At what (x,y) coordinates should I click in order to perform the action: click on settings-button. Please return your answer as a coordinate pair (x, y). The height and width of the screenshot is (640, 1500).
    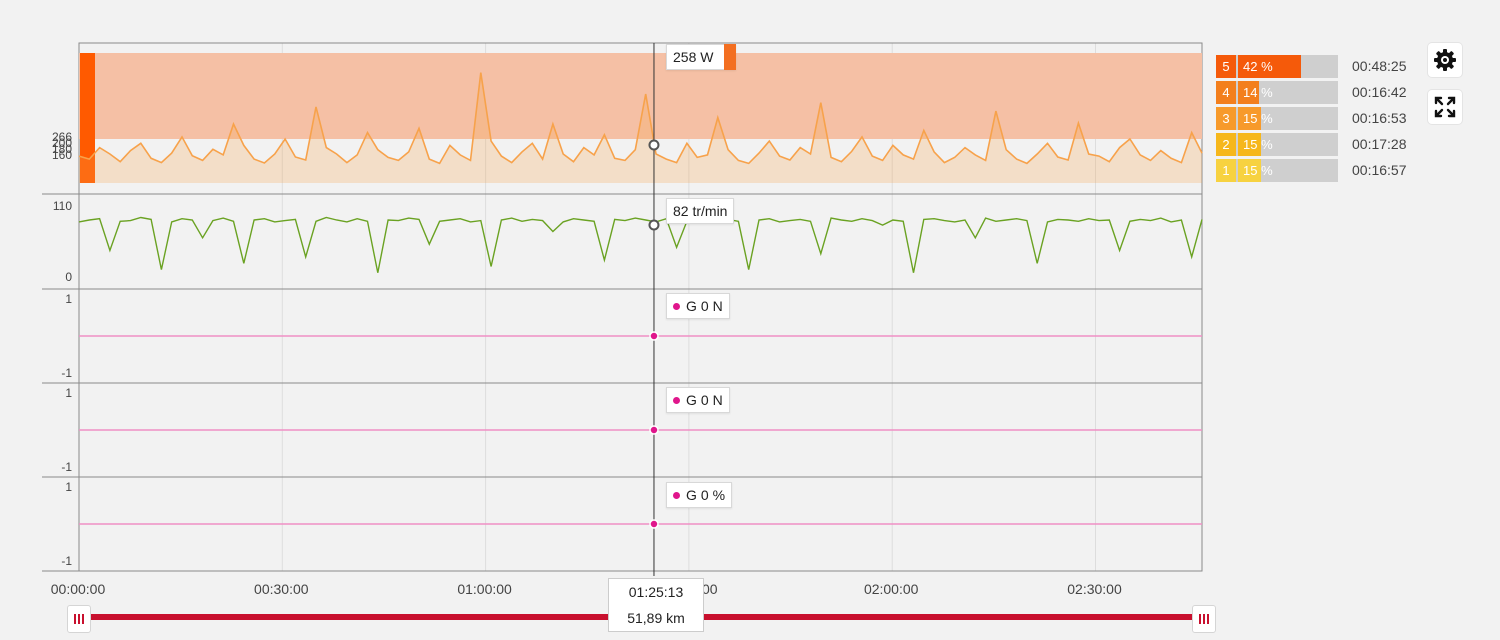
    Looking at the image, I should click on (1445, 60).